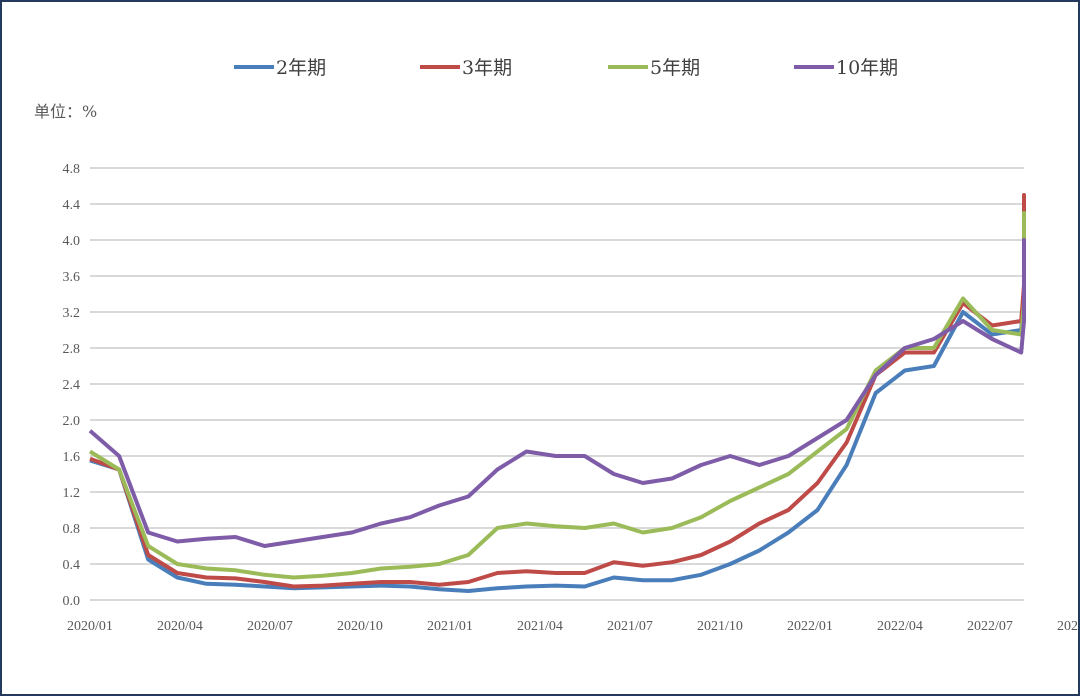 The height and width of the screenshot is (696, 1080). Describe the element at coordinates (72, 529) in the screenshot. I see `y-tick-label: 0.8` at that location.